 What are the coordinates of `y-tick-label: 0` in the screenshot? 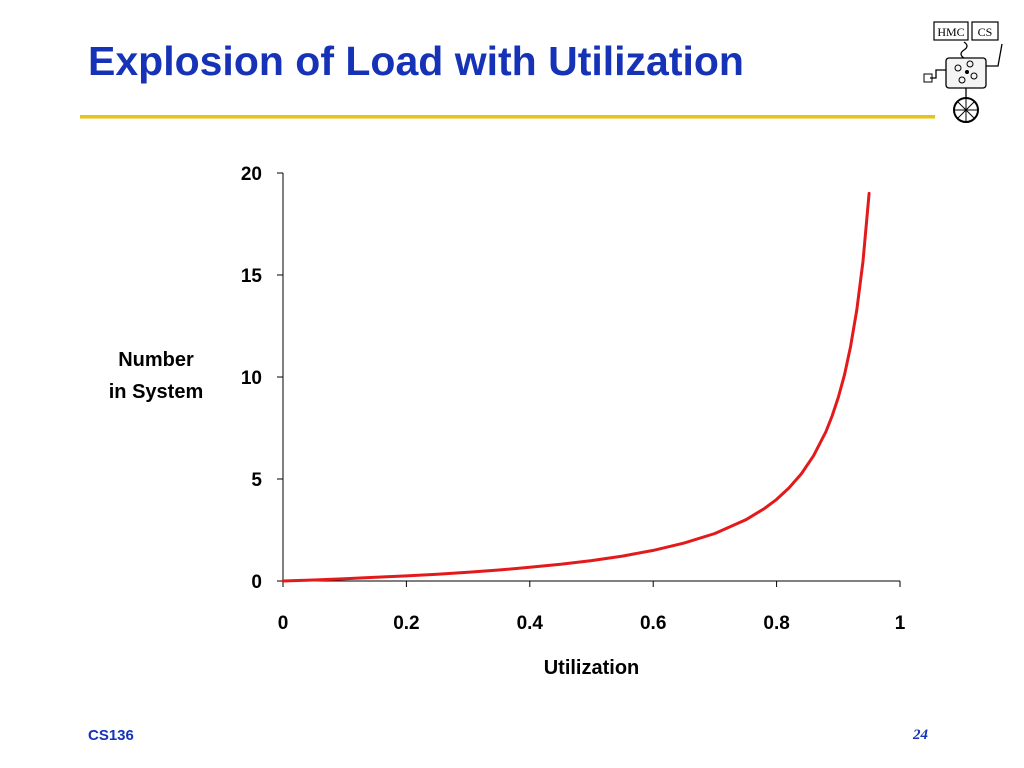 It's located at (256, 582).